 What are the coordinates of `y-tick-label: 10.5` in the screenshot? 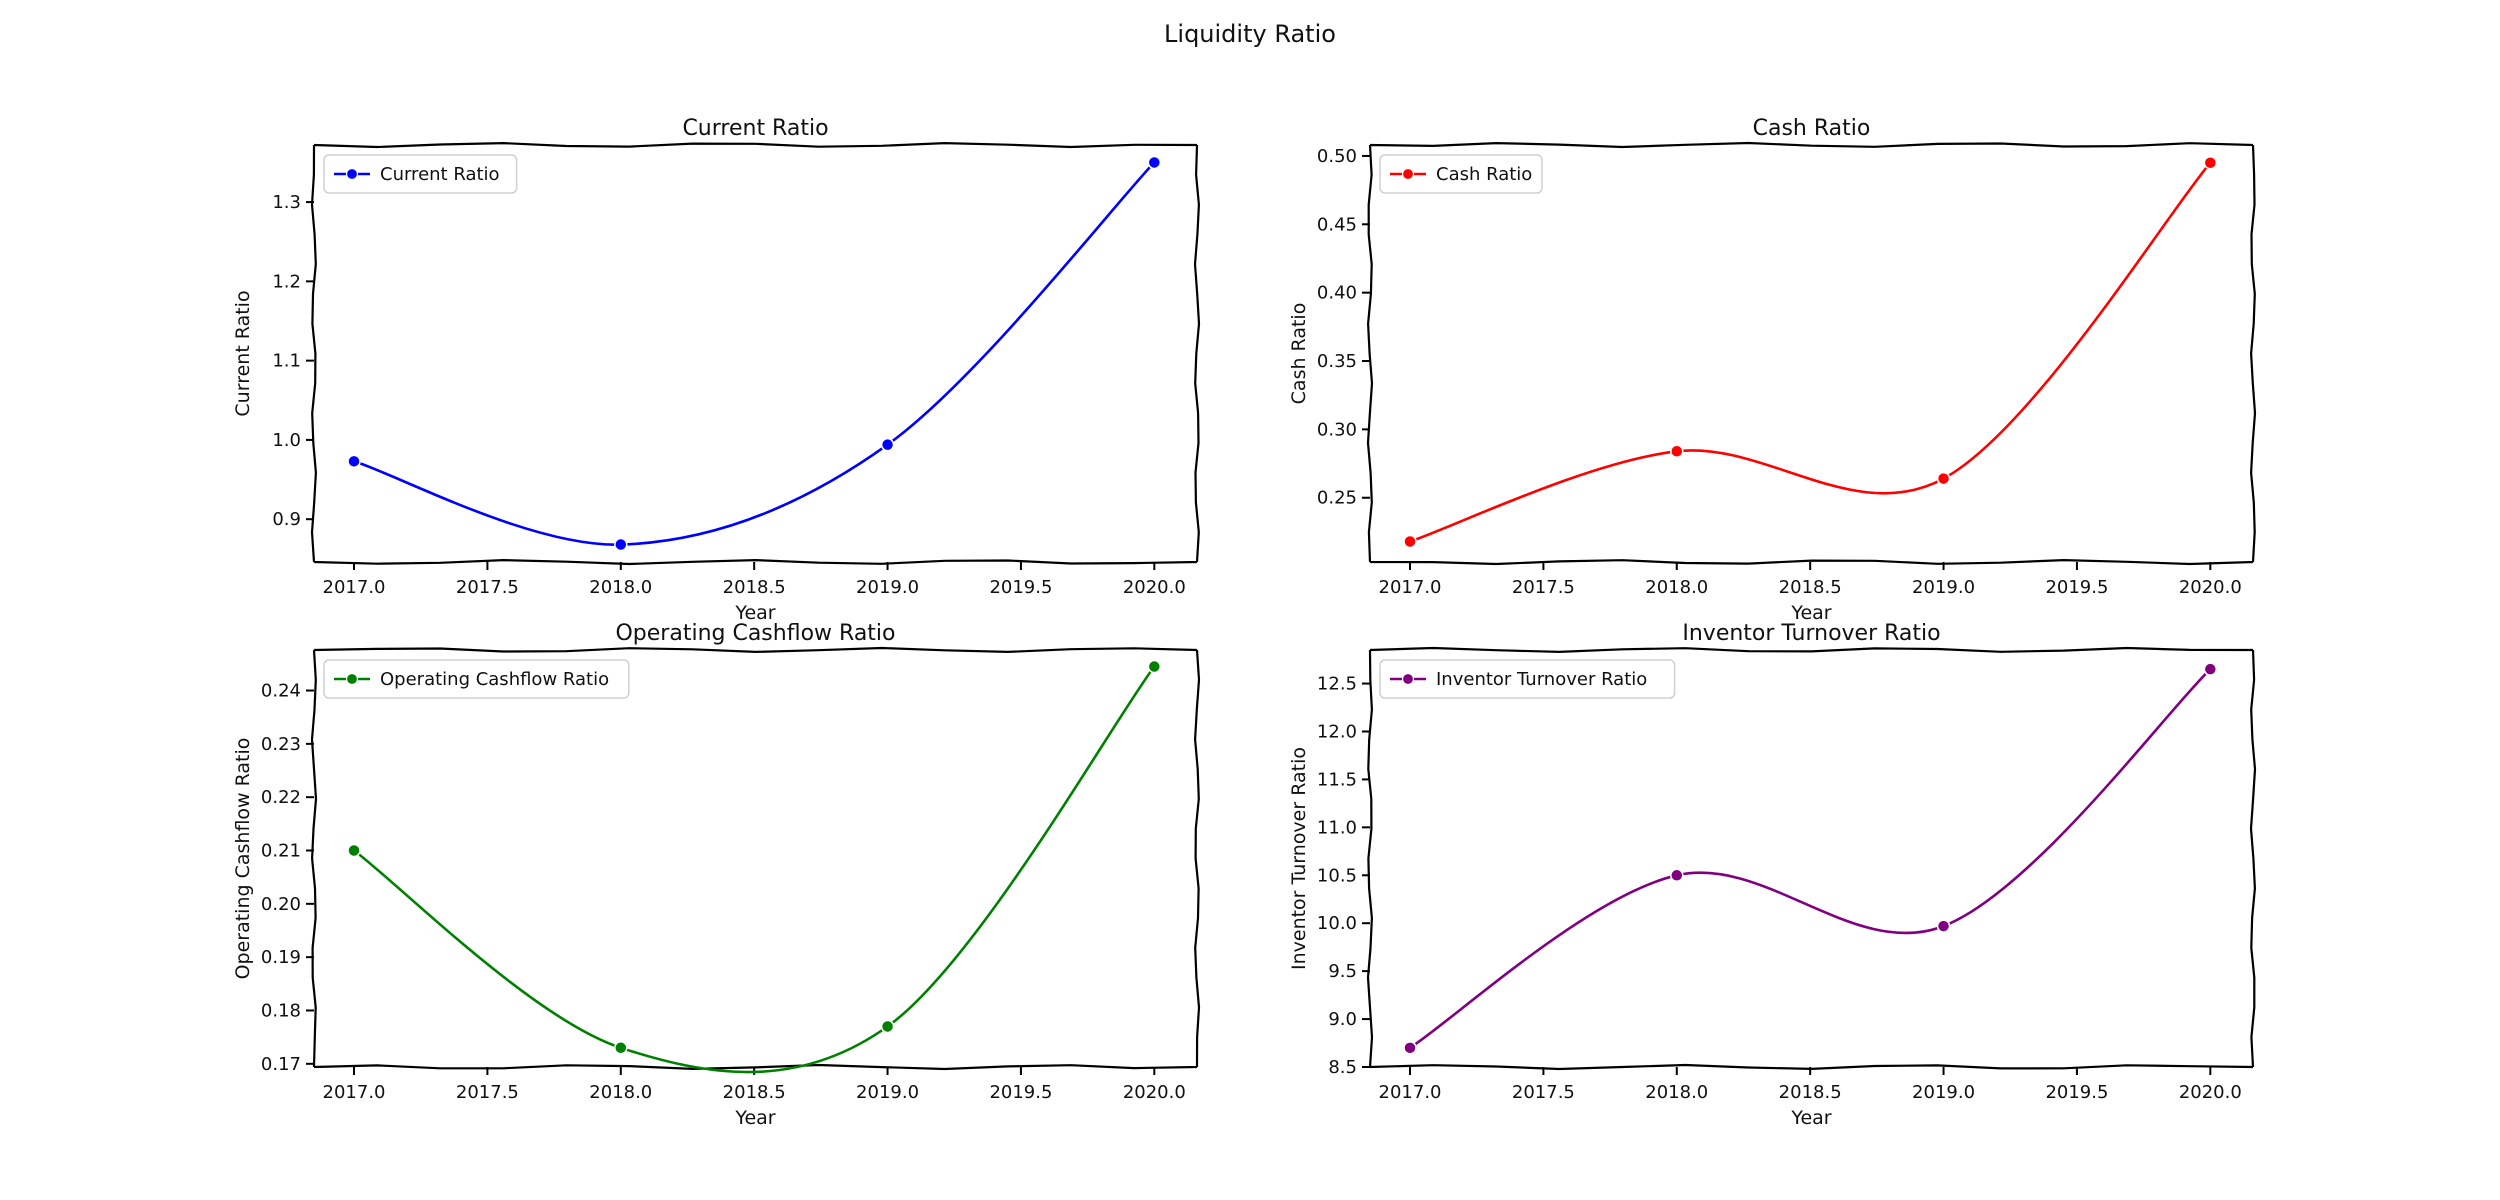 It's located at (1337, 875).